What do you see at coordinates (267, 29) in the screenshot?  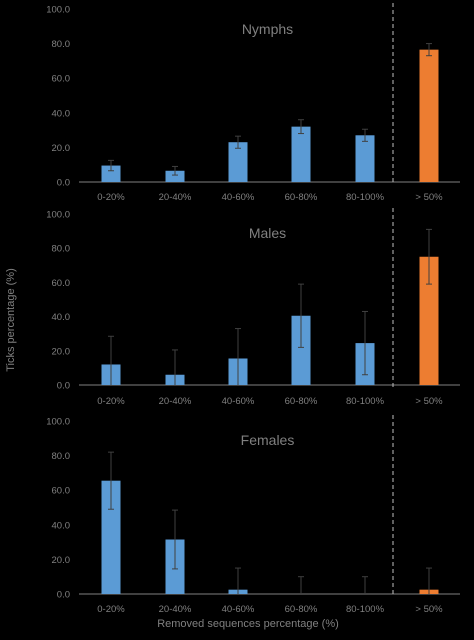 I see `chart-title: Nymphs` at bounding box center [267, 29].